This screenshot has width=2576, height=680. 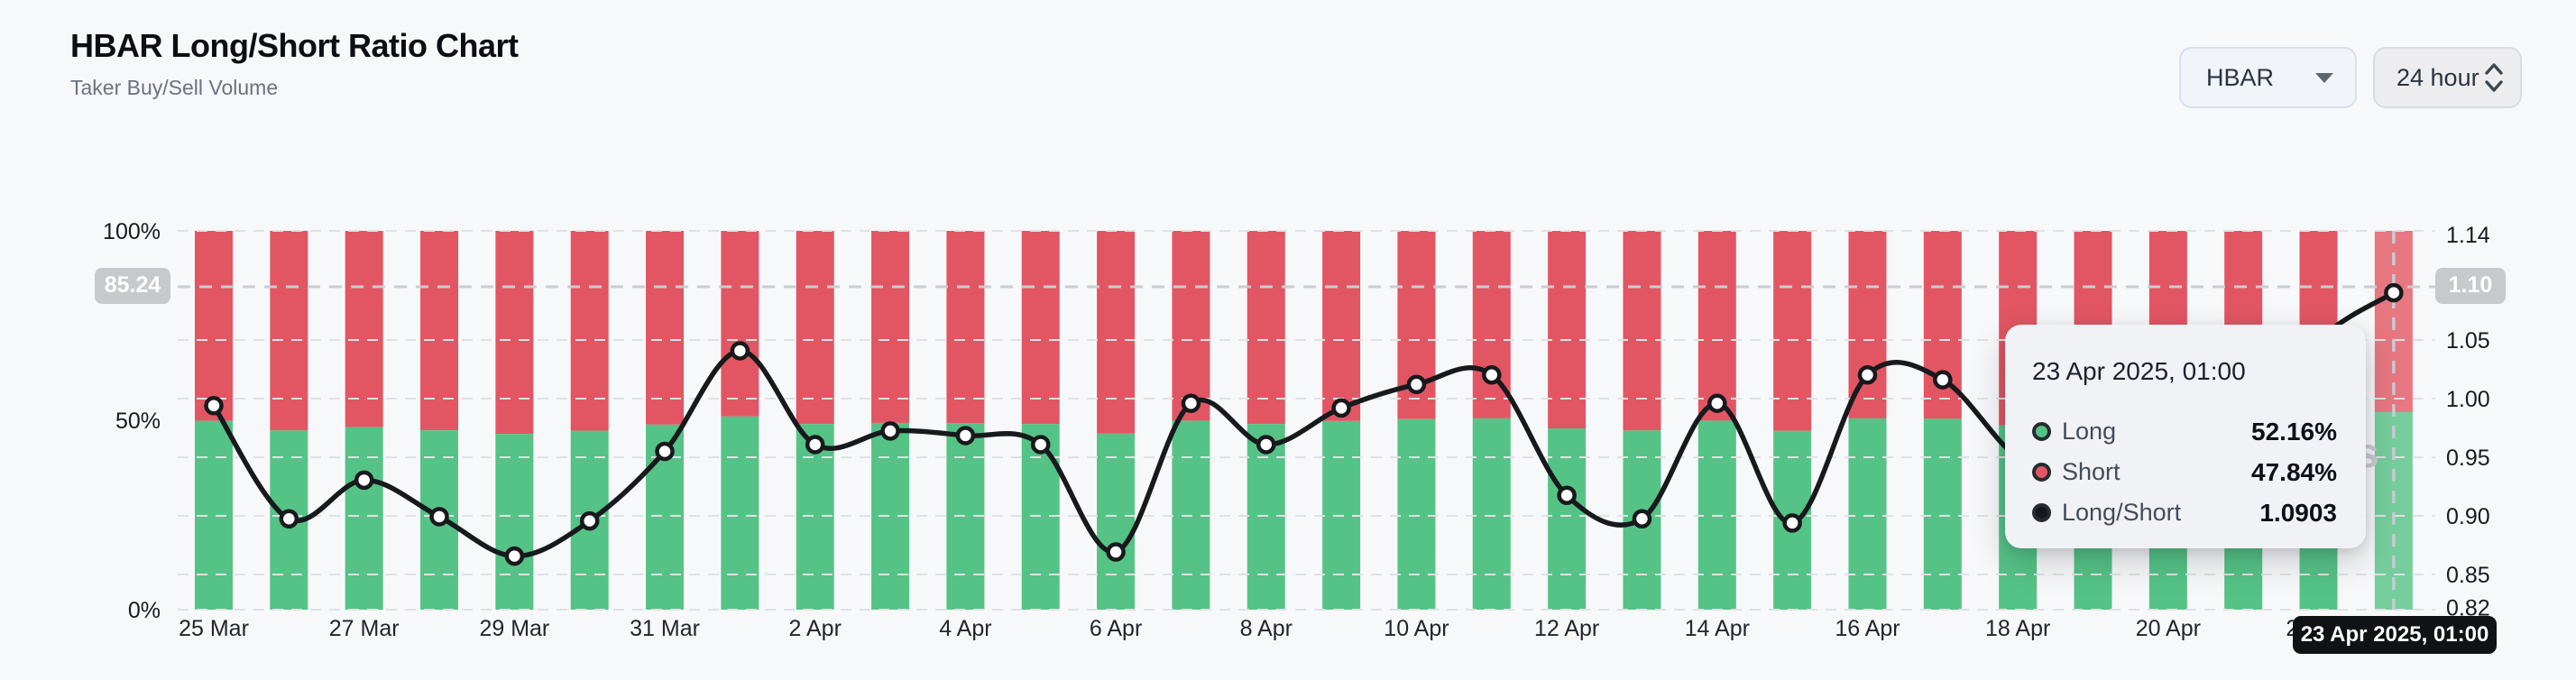 What do you see at coordinates (2438, 77) in the screenshot?
I see `interval-select-value: 24 hour` at bounding box center [2438, 77].